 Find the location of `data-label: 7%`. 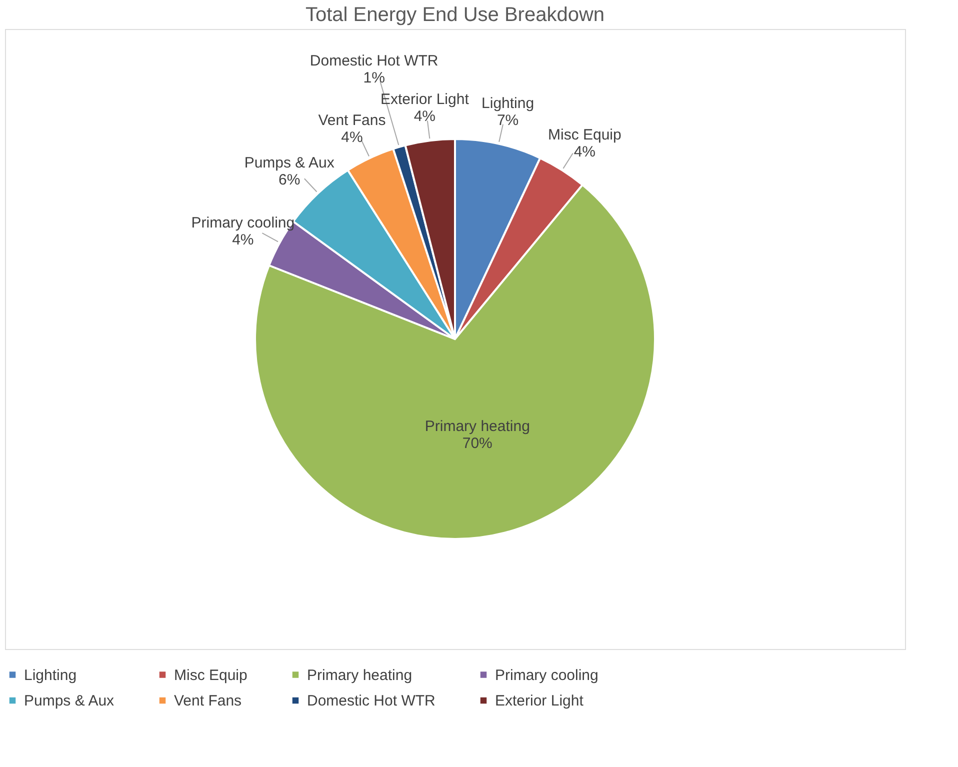

data-label: 7% is located at coordinates (507, 120).